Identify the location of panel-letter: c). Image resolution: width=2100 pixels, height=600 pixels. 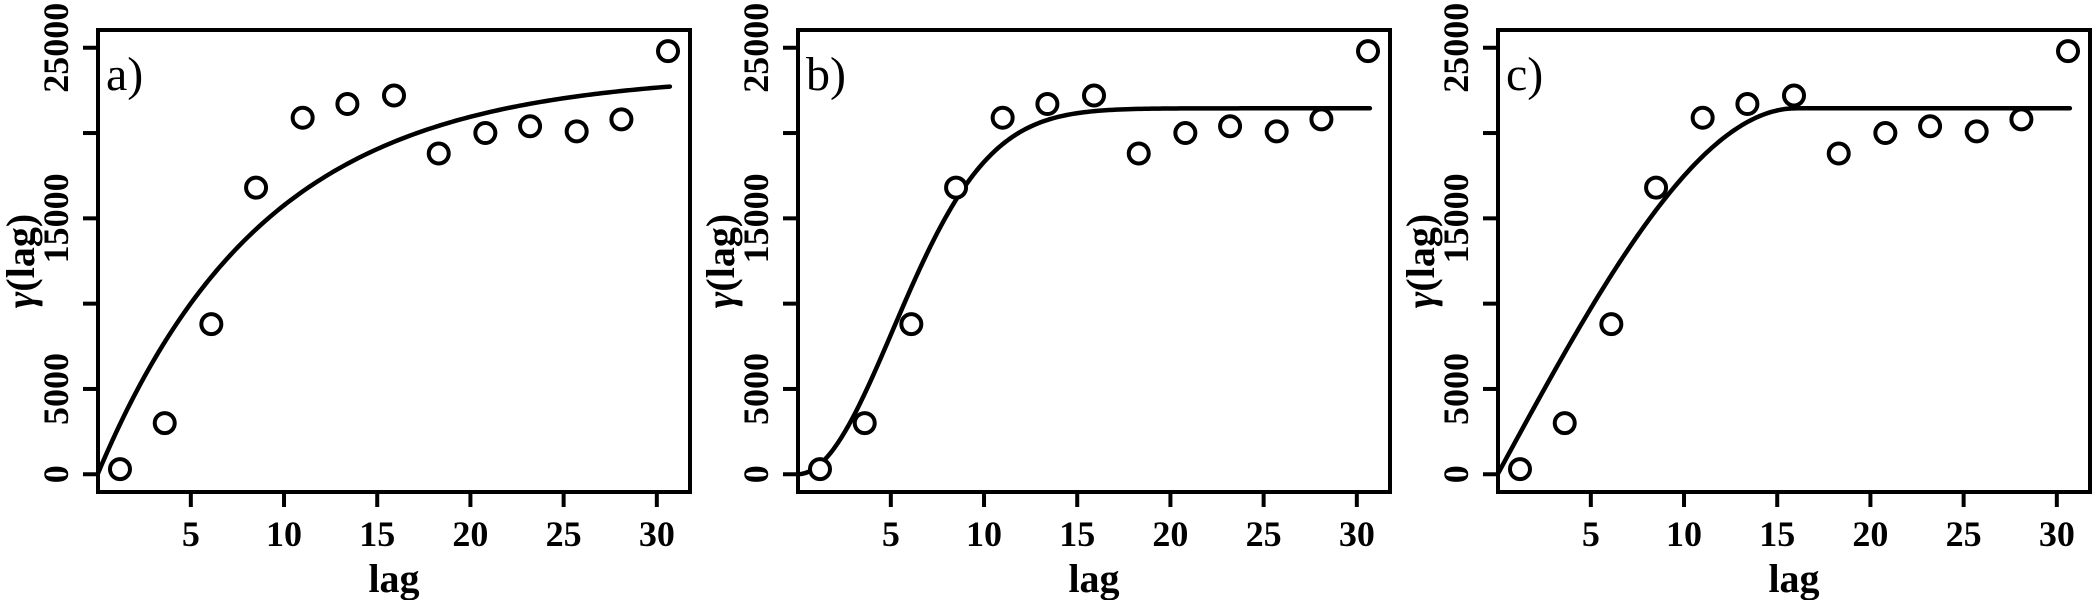
(1524, 74).